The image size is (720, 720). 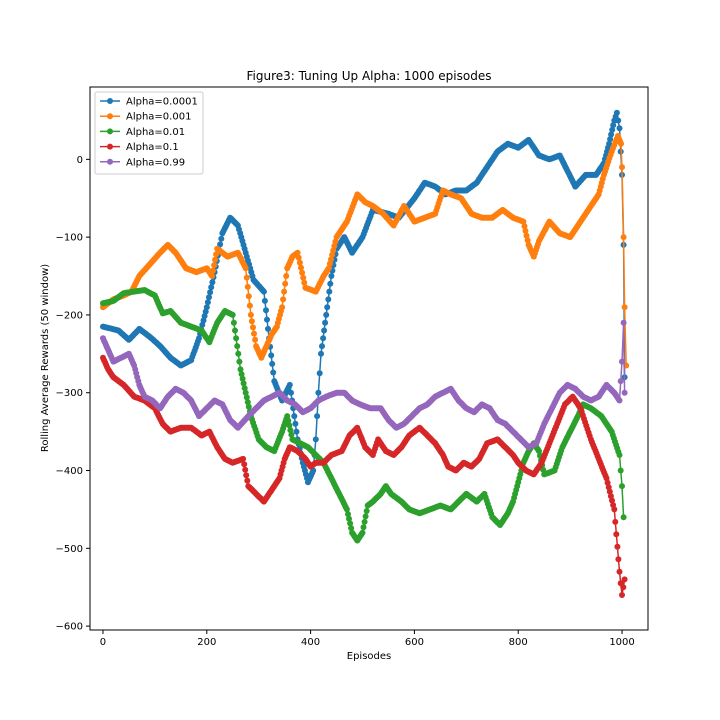 I want to click on y-tick-label: −200, so click(x=69, y=315).